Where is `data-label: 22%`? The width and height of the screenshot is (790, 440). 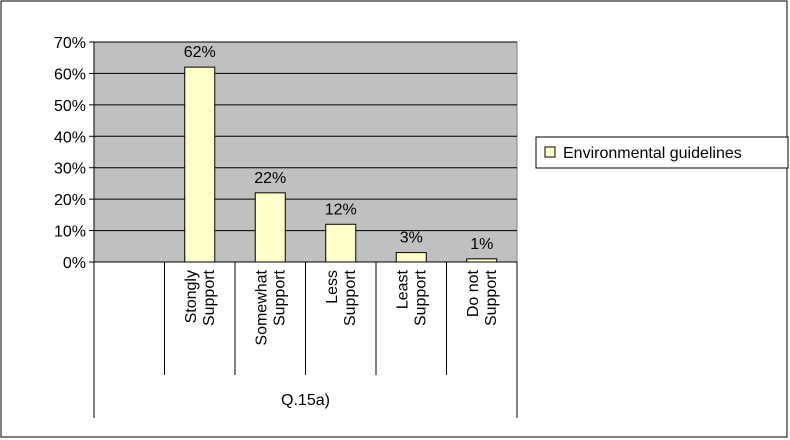 data-label: 22% is located at coordinates (270, 178).